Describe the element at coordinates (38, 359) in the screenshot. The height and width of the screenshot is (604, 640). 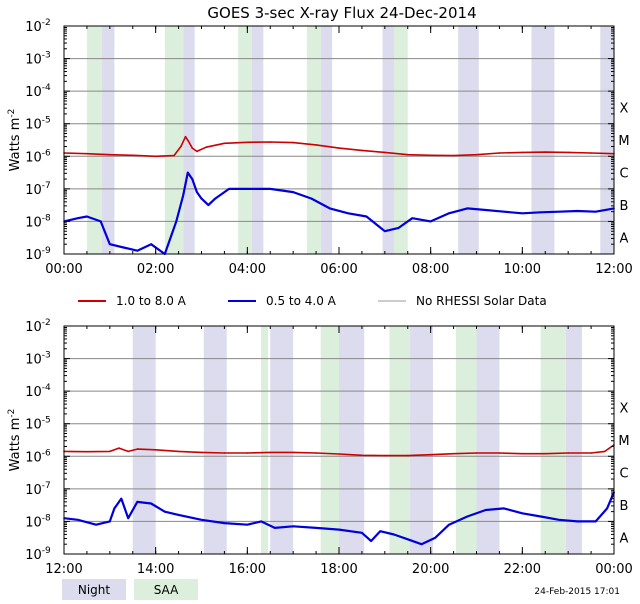
I see `y-tick-label: 10⁻³` at that location.